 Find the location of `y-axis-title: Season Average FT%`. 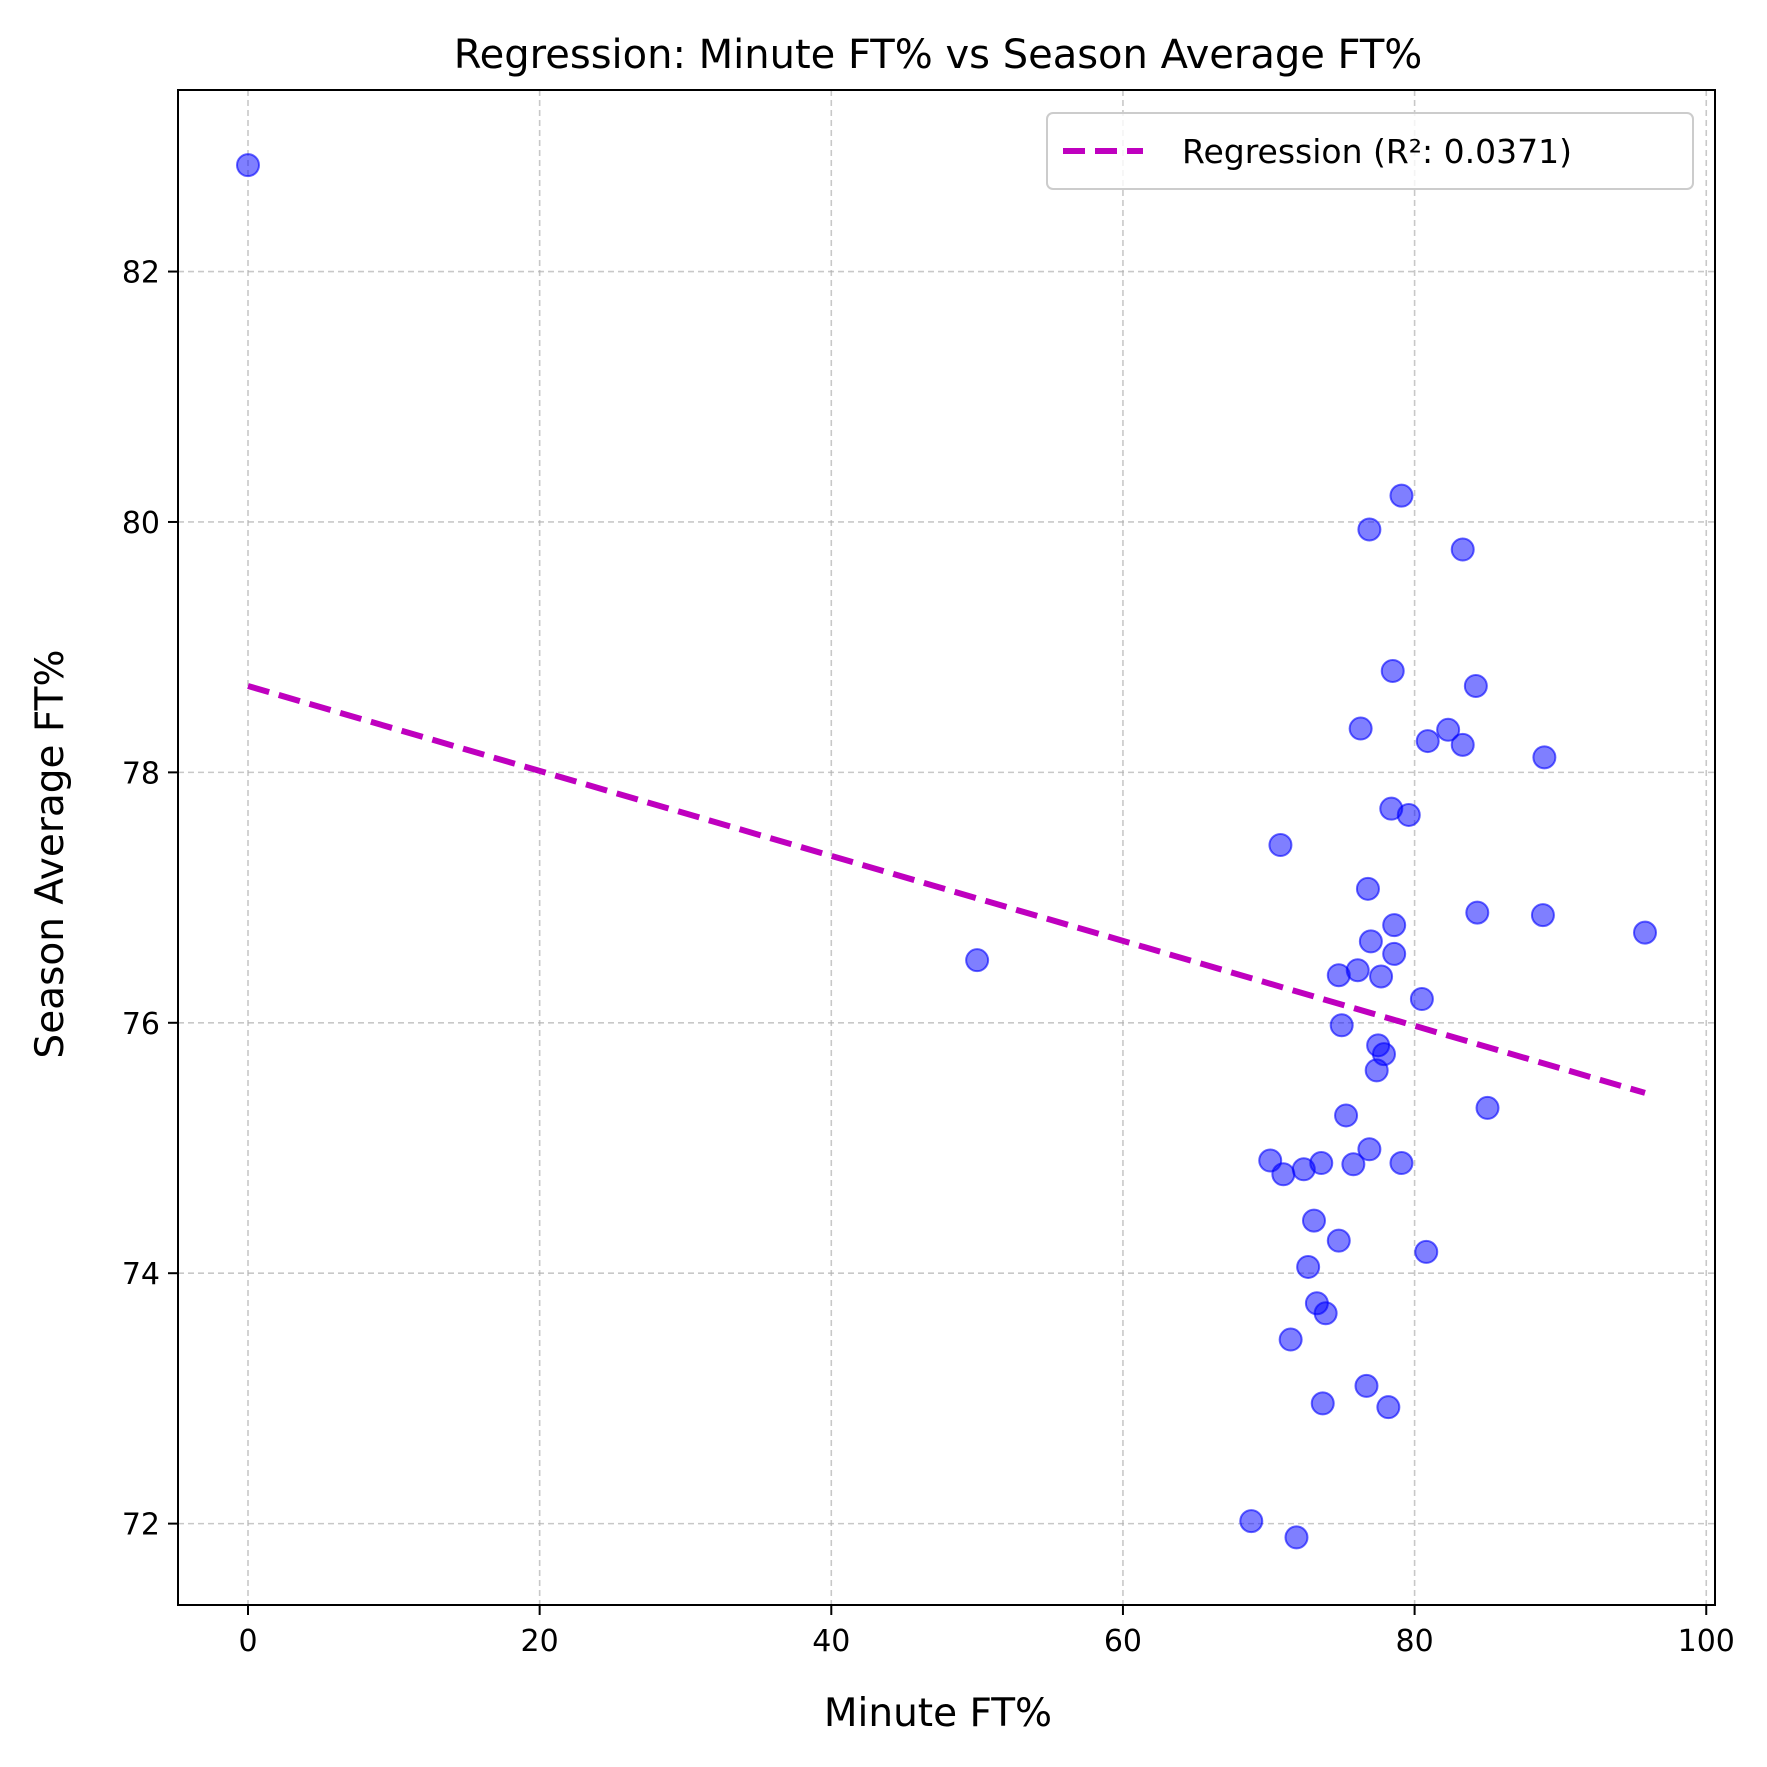

y-axis-title: Season Average FT% is located at coordinates (50, 853).